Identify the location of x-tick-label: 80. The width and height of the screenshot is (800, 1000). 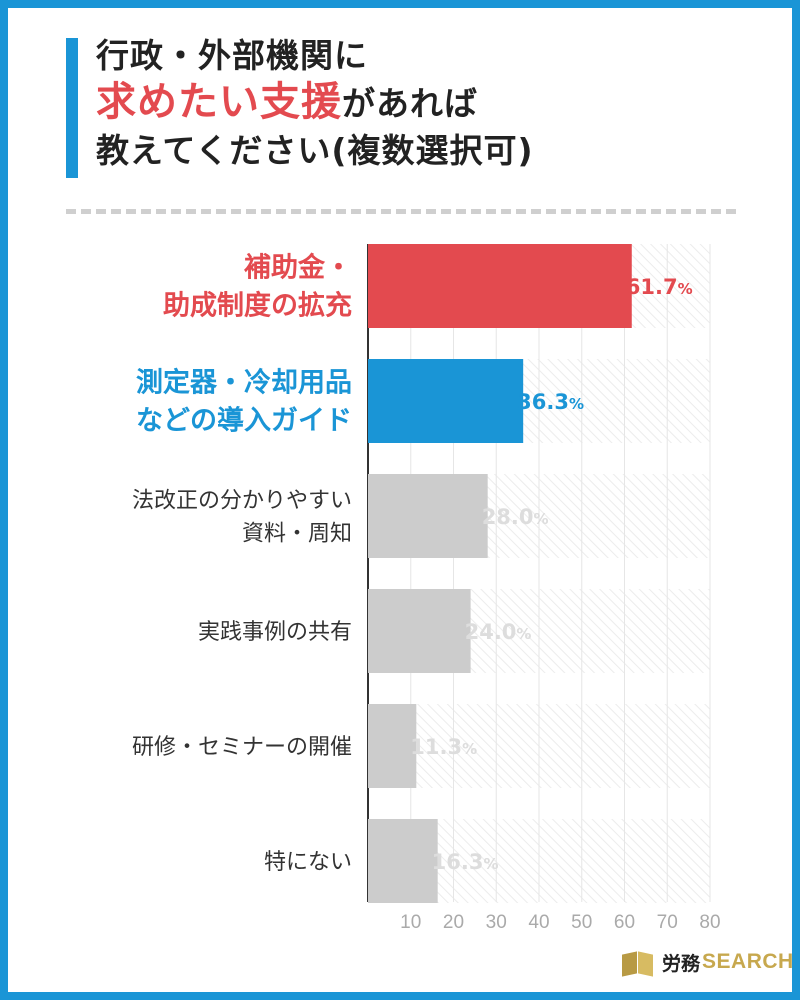
(709, 922).